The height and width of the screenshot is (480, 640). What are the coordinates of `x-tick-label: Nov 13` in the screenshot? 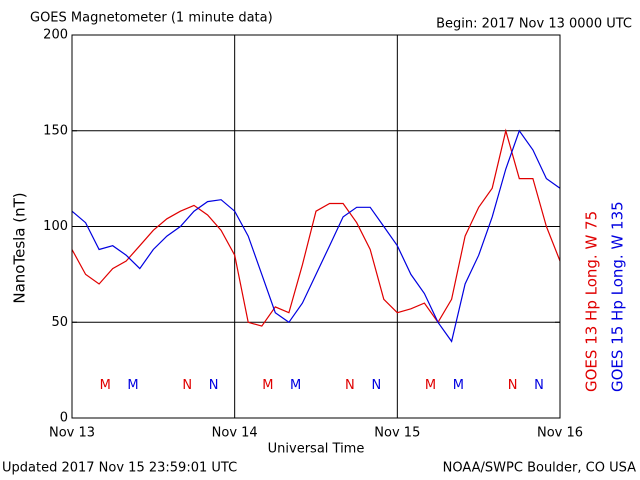 It's located at (72, 433).